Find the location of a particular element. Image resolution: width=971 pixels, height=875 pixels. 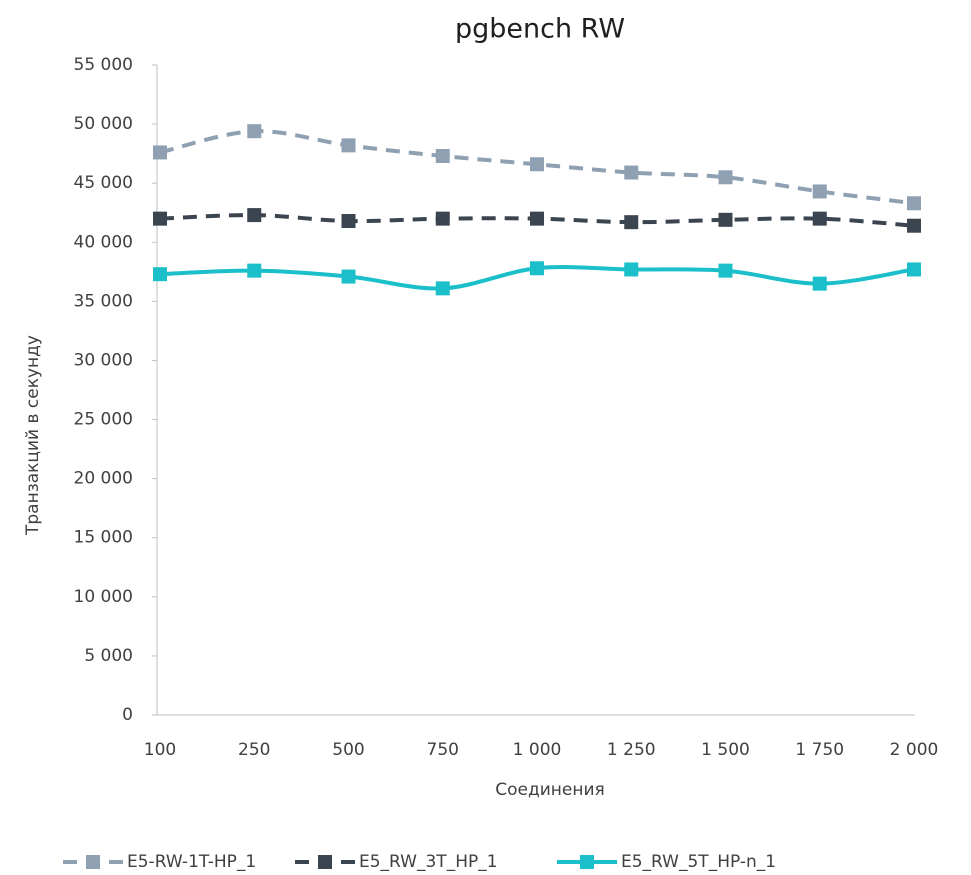

x-tick-label: 250 is located at coordinates (254, 750).